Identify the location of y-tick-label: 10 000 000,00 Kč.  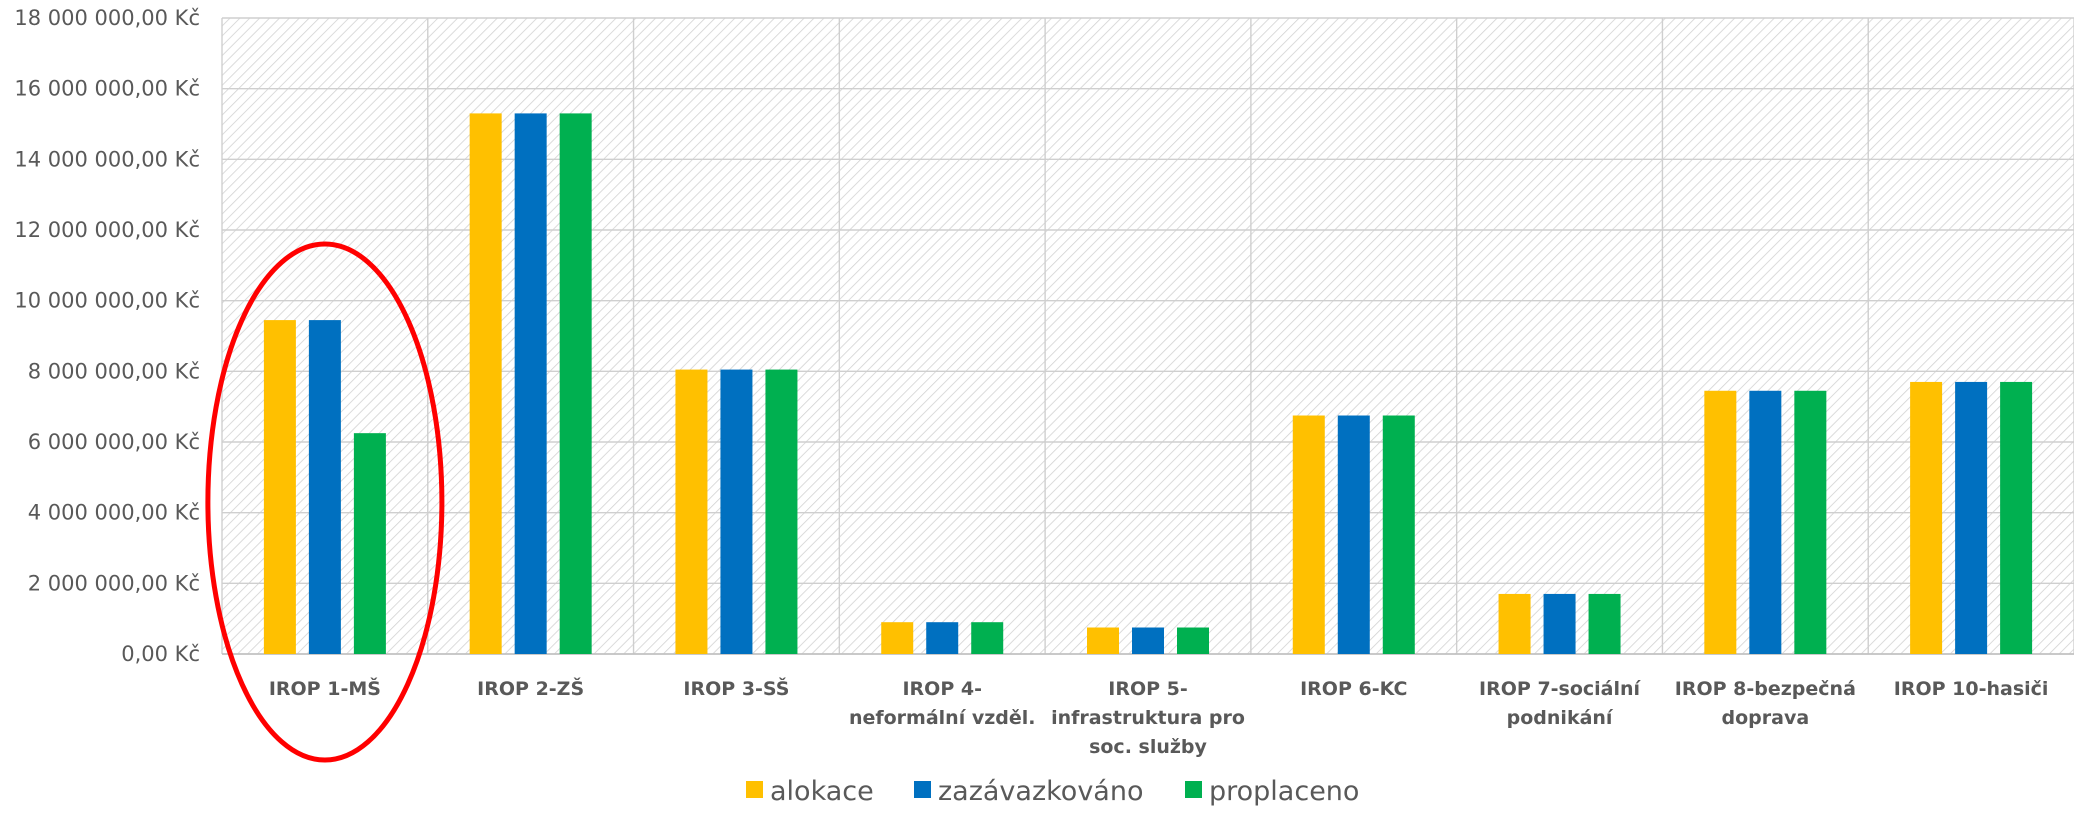
(107, 301).